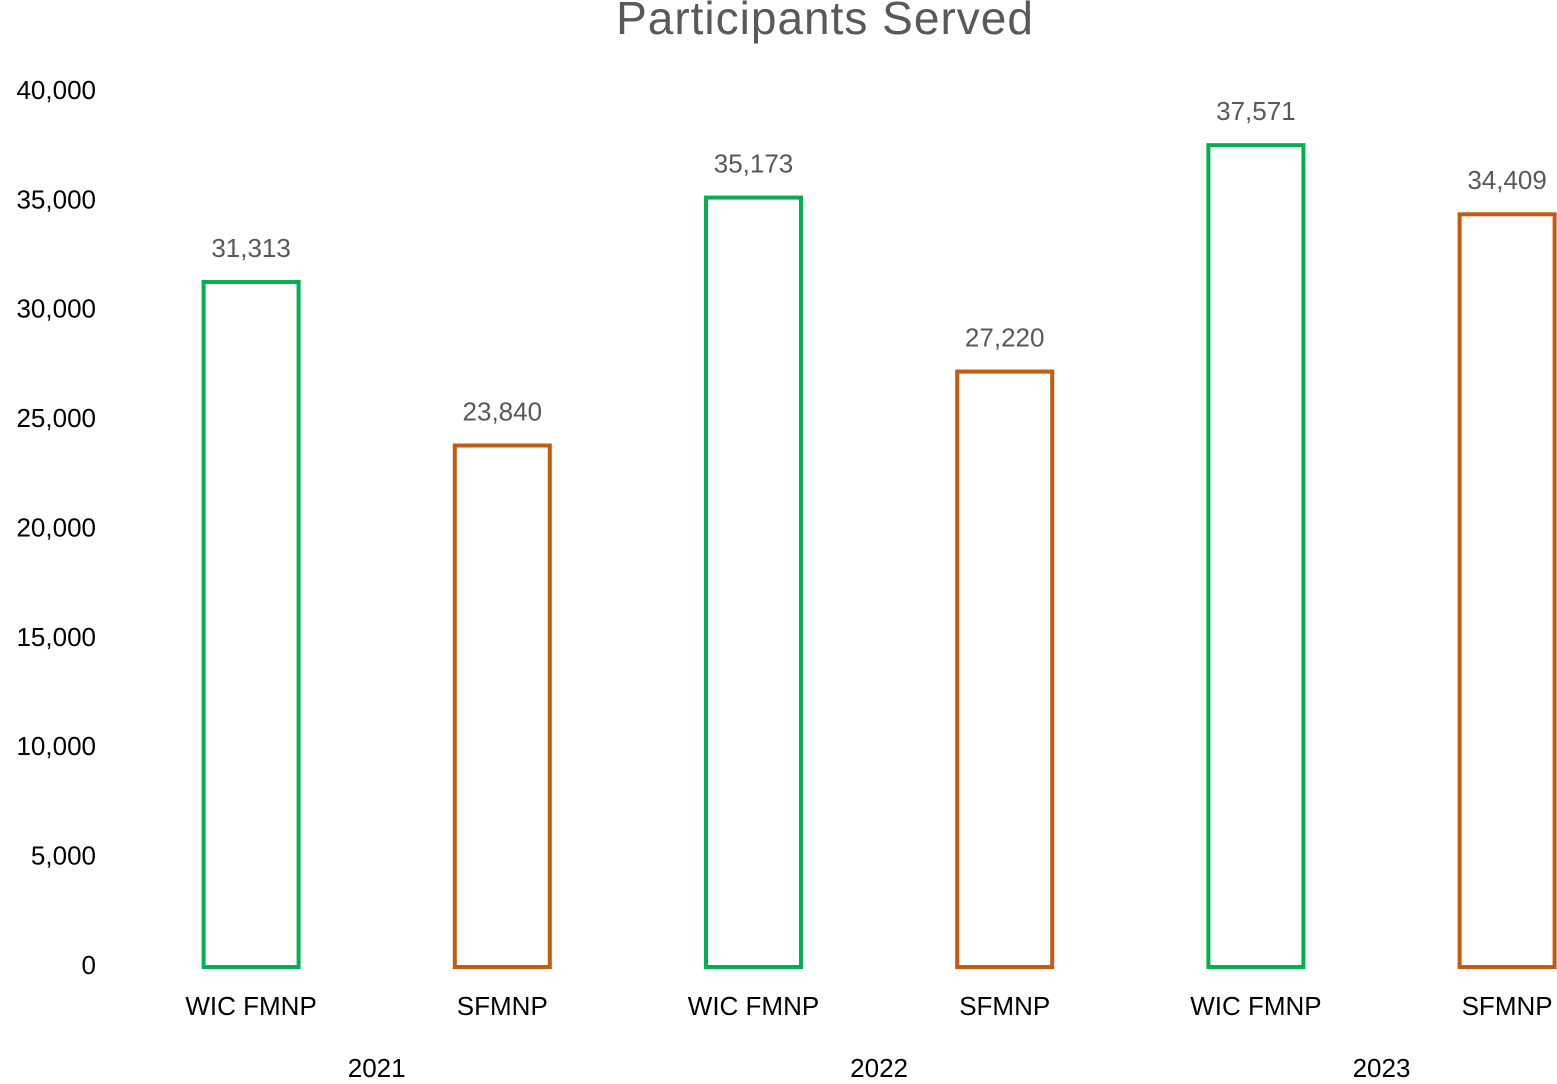 This screenshot has width=1557, height=1084. What do you see at coordinates (1256, 111) in the screenshot?
I see `data-label: 37,571` at bounding box center [1256, 111].